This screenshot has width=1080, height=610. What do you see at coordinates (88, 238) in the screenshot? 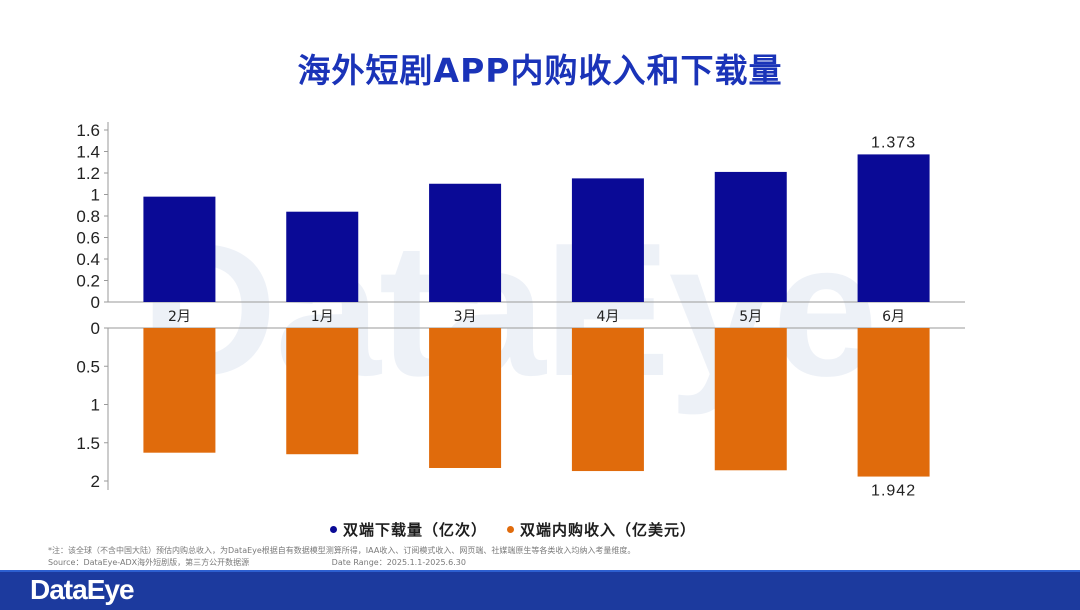
I see `top-y-tick-label: 0.6` at bounding box center [88, 238].